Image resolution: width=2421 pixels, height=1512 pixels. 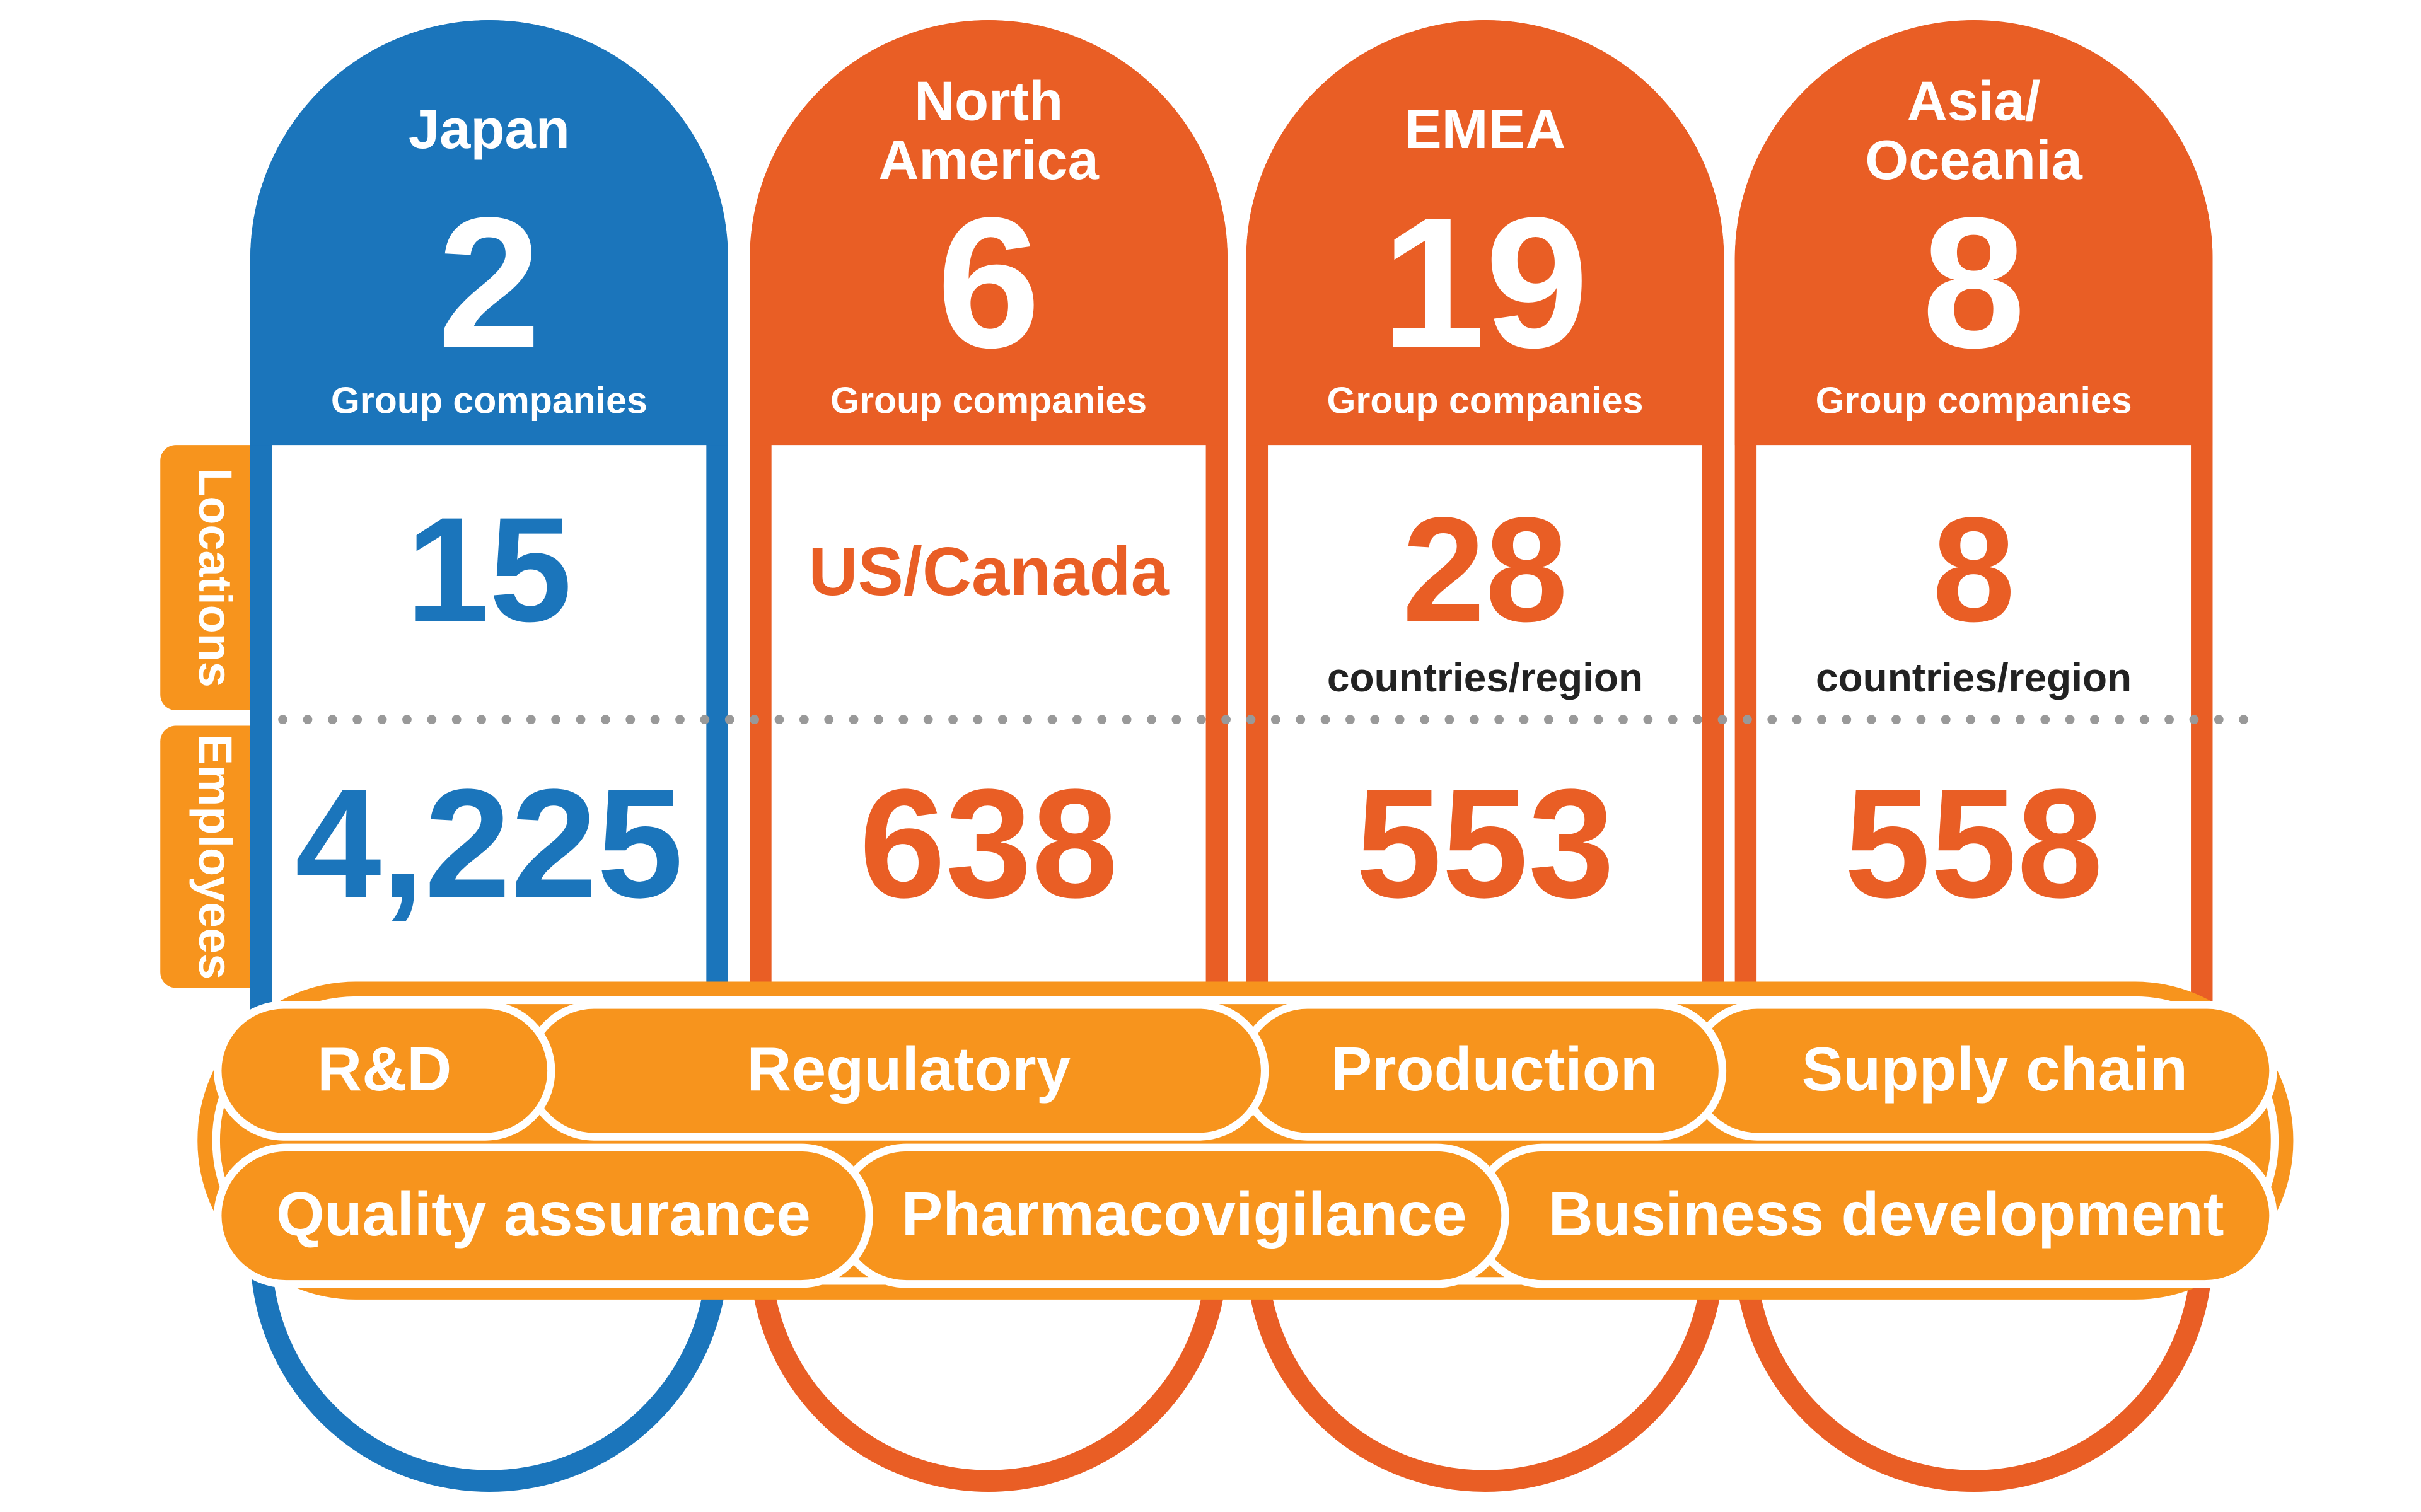 I want to click on function-label: Pharmacovigilance, so click(x=1184, y=1214).